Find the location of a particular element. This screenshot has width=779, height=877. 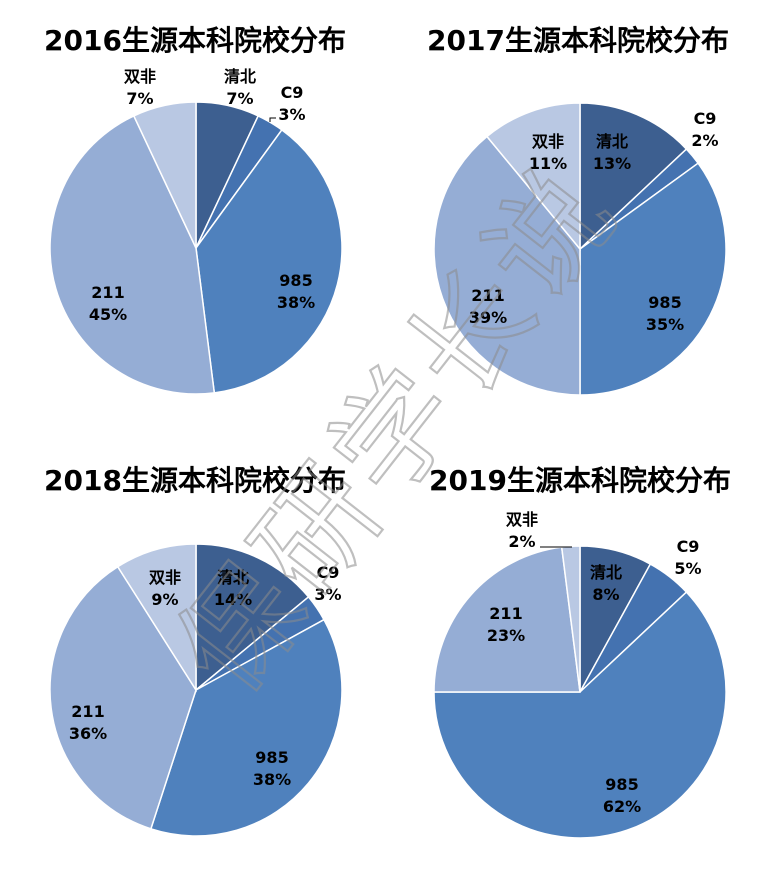

slice-category-label-3-4: 双非 is located at coordinates (522, 519).